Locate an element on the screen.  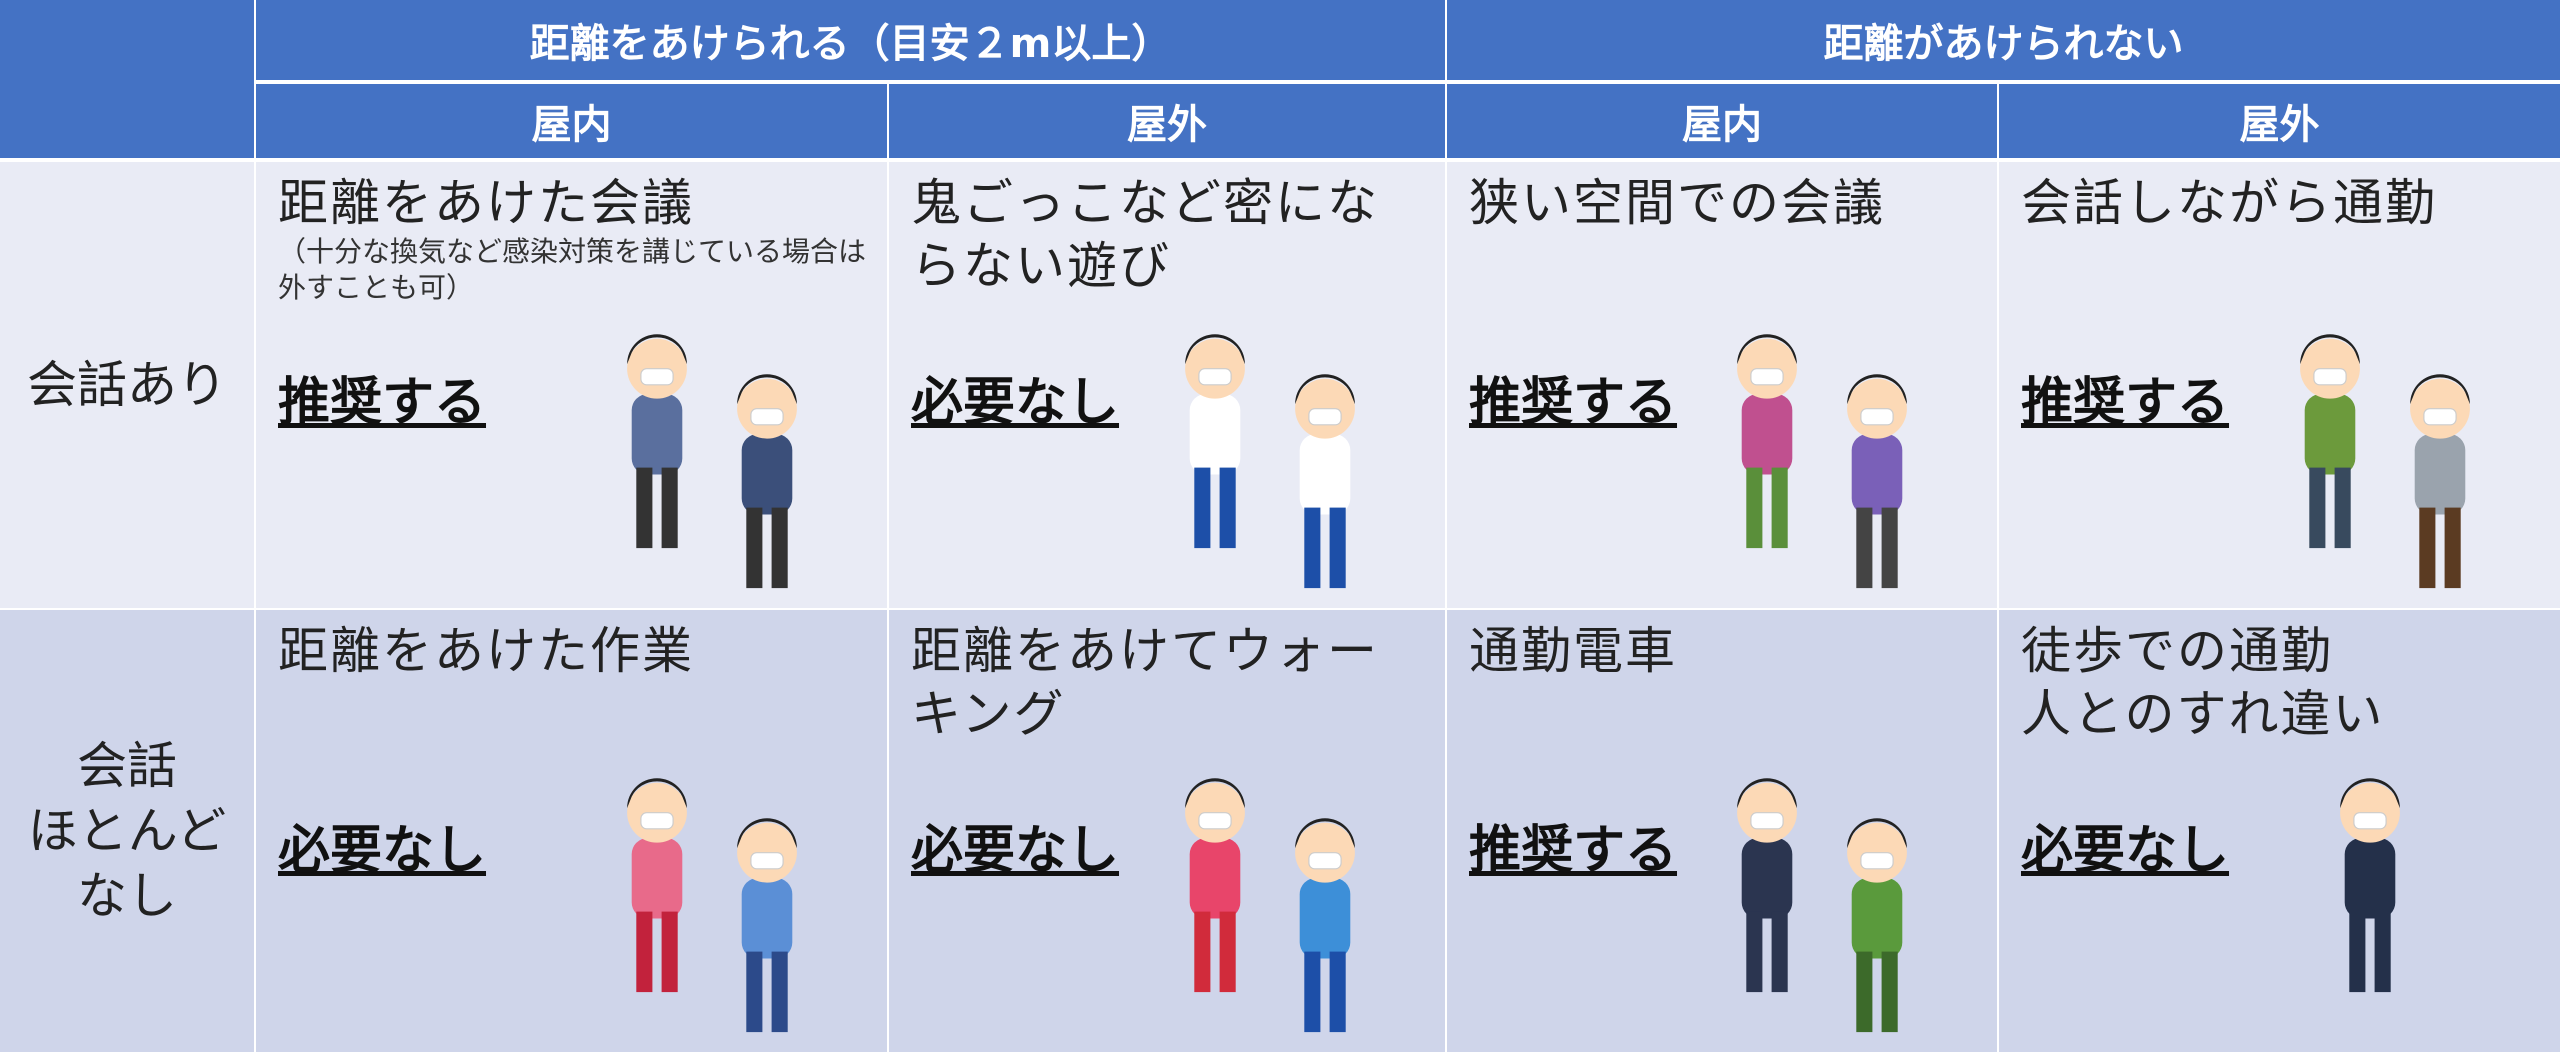
header-group: 距離をあけられる（目安２m以上） is located at coordinates (850, 40).